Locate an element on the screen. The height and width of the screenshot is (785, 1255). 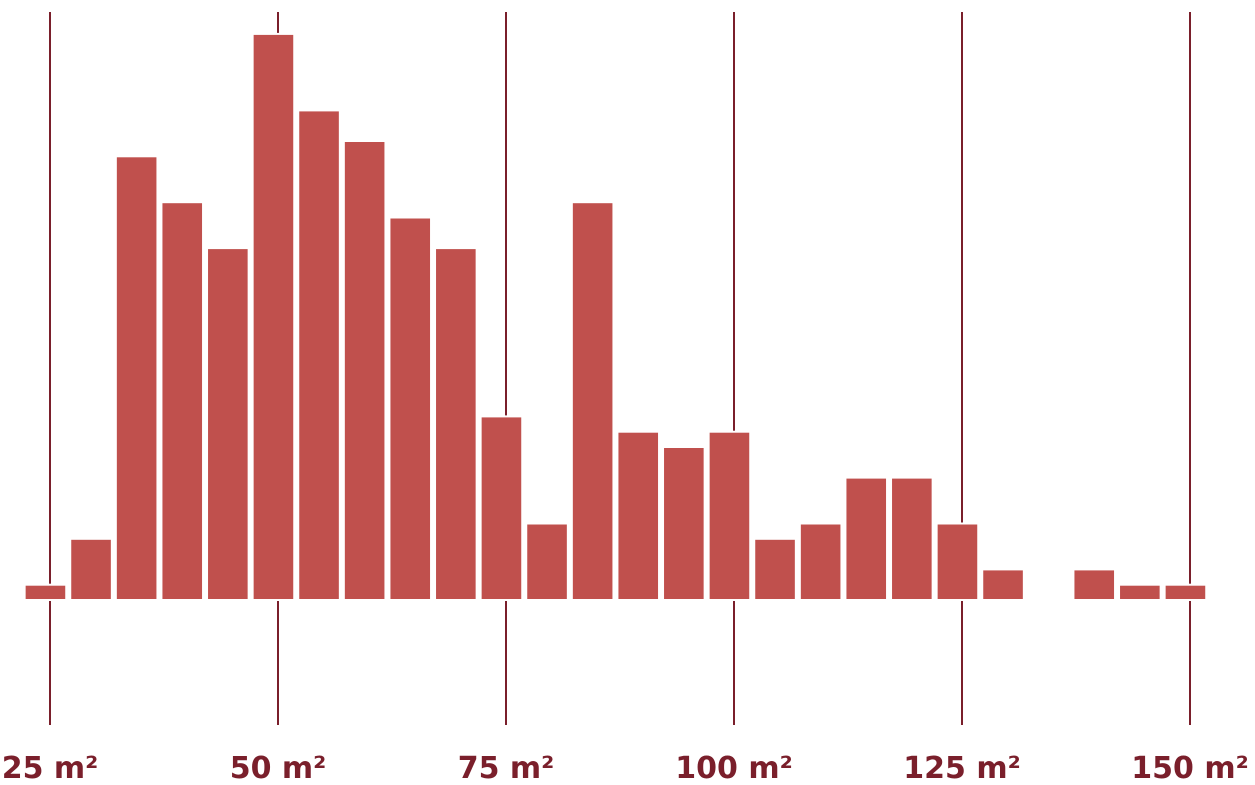
x-tick-label-100: 100 m² is located at coordinates (733, 768).